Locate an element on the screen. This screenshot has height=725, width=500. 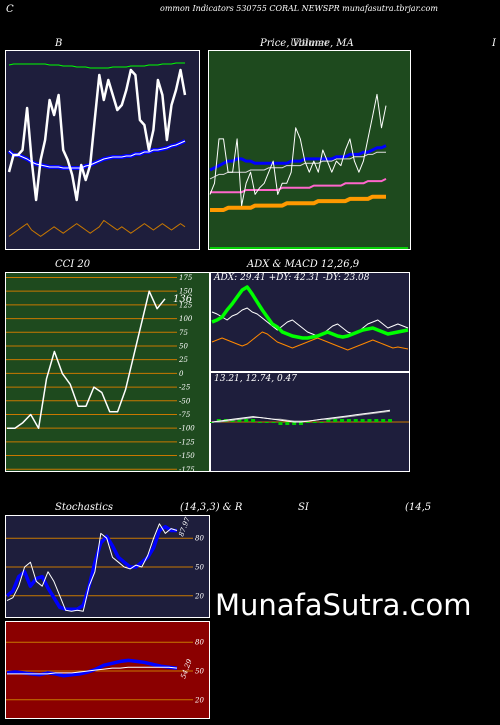
cci-tick-label: 175 is located at coordinates (186, 278).